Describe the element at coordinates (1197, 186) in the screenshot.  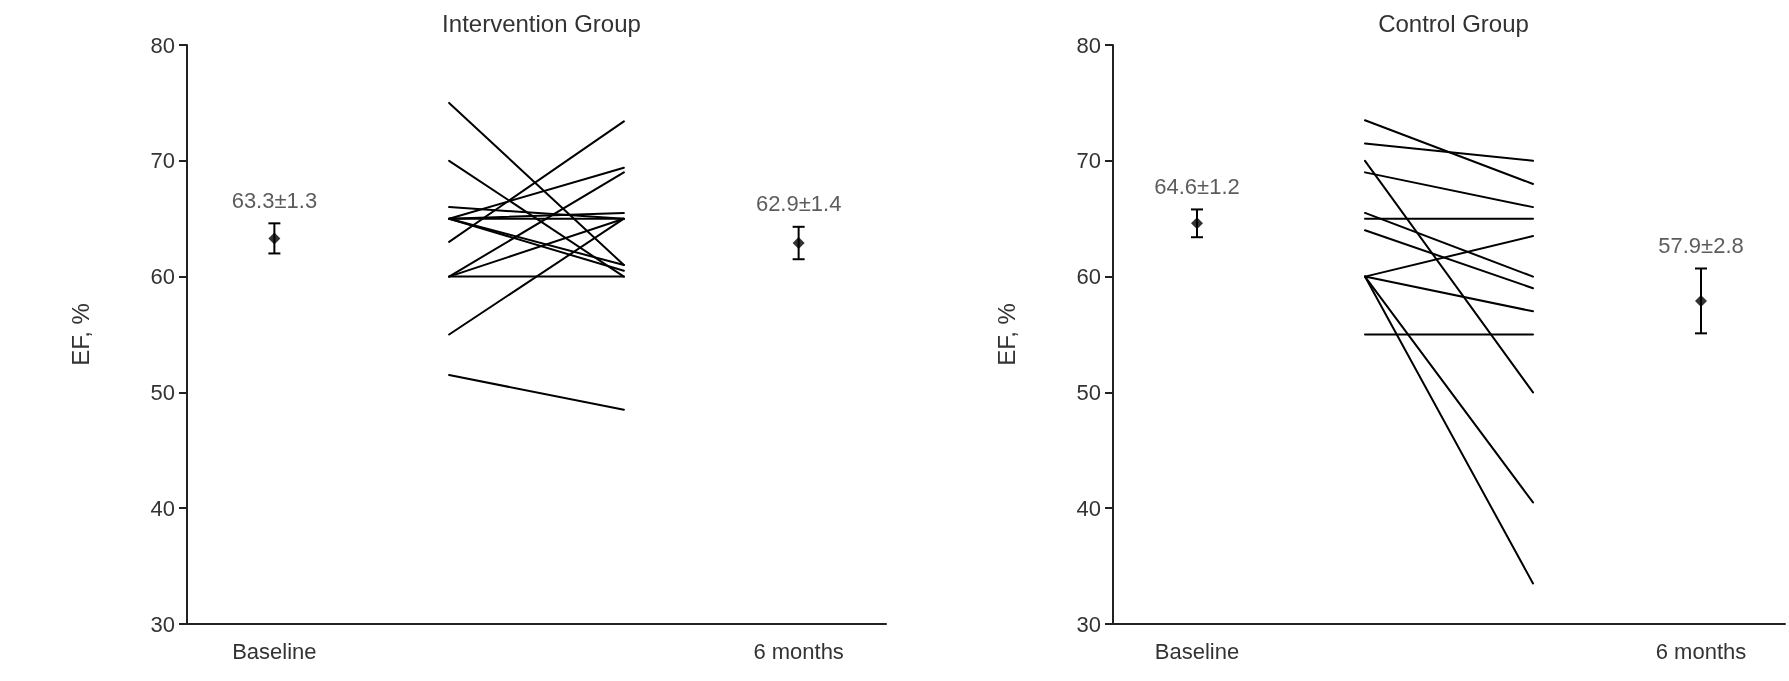
I see `data-label: 64.6±1.2` at that location.